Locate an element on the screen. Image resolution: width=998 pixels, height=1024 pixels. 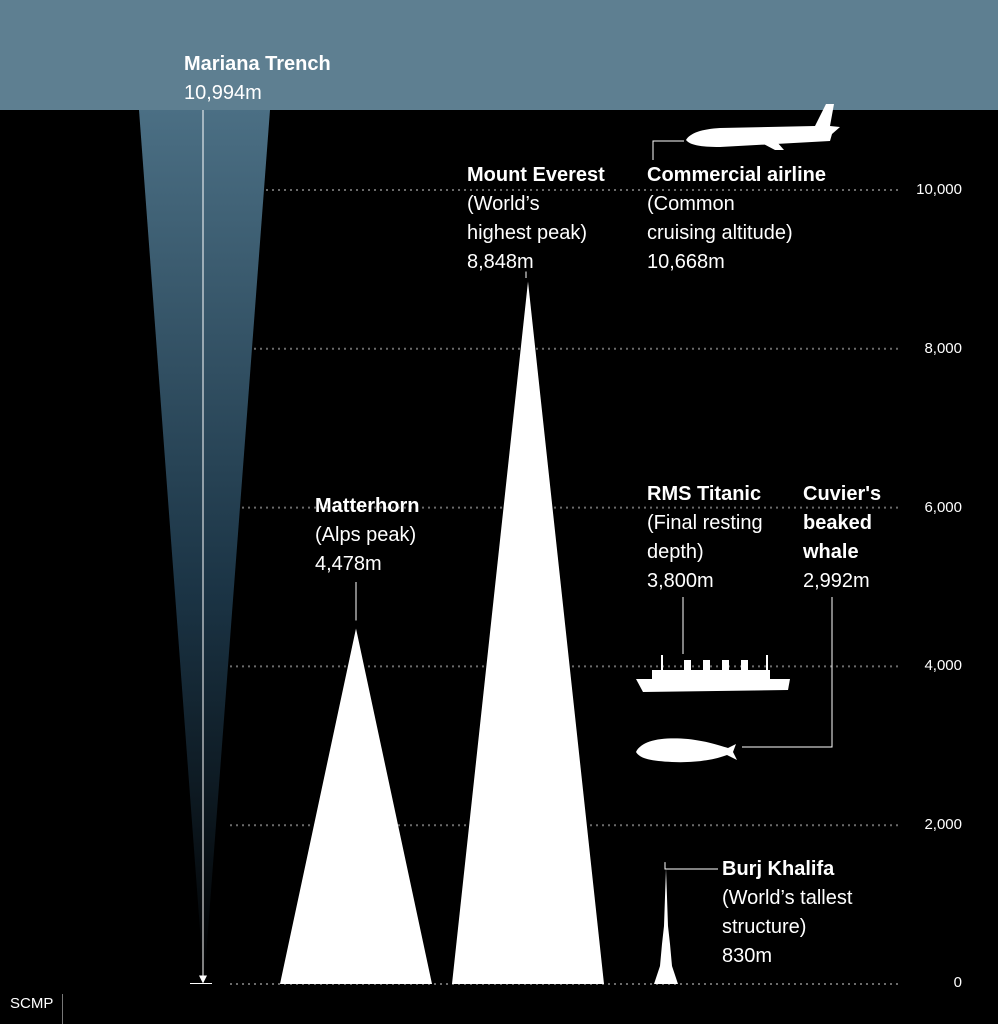
y-tick-label-2000: 2,000 is located at coordinates (943, 824).